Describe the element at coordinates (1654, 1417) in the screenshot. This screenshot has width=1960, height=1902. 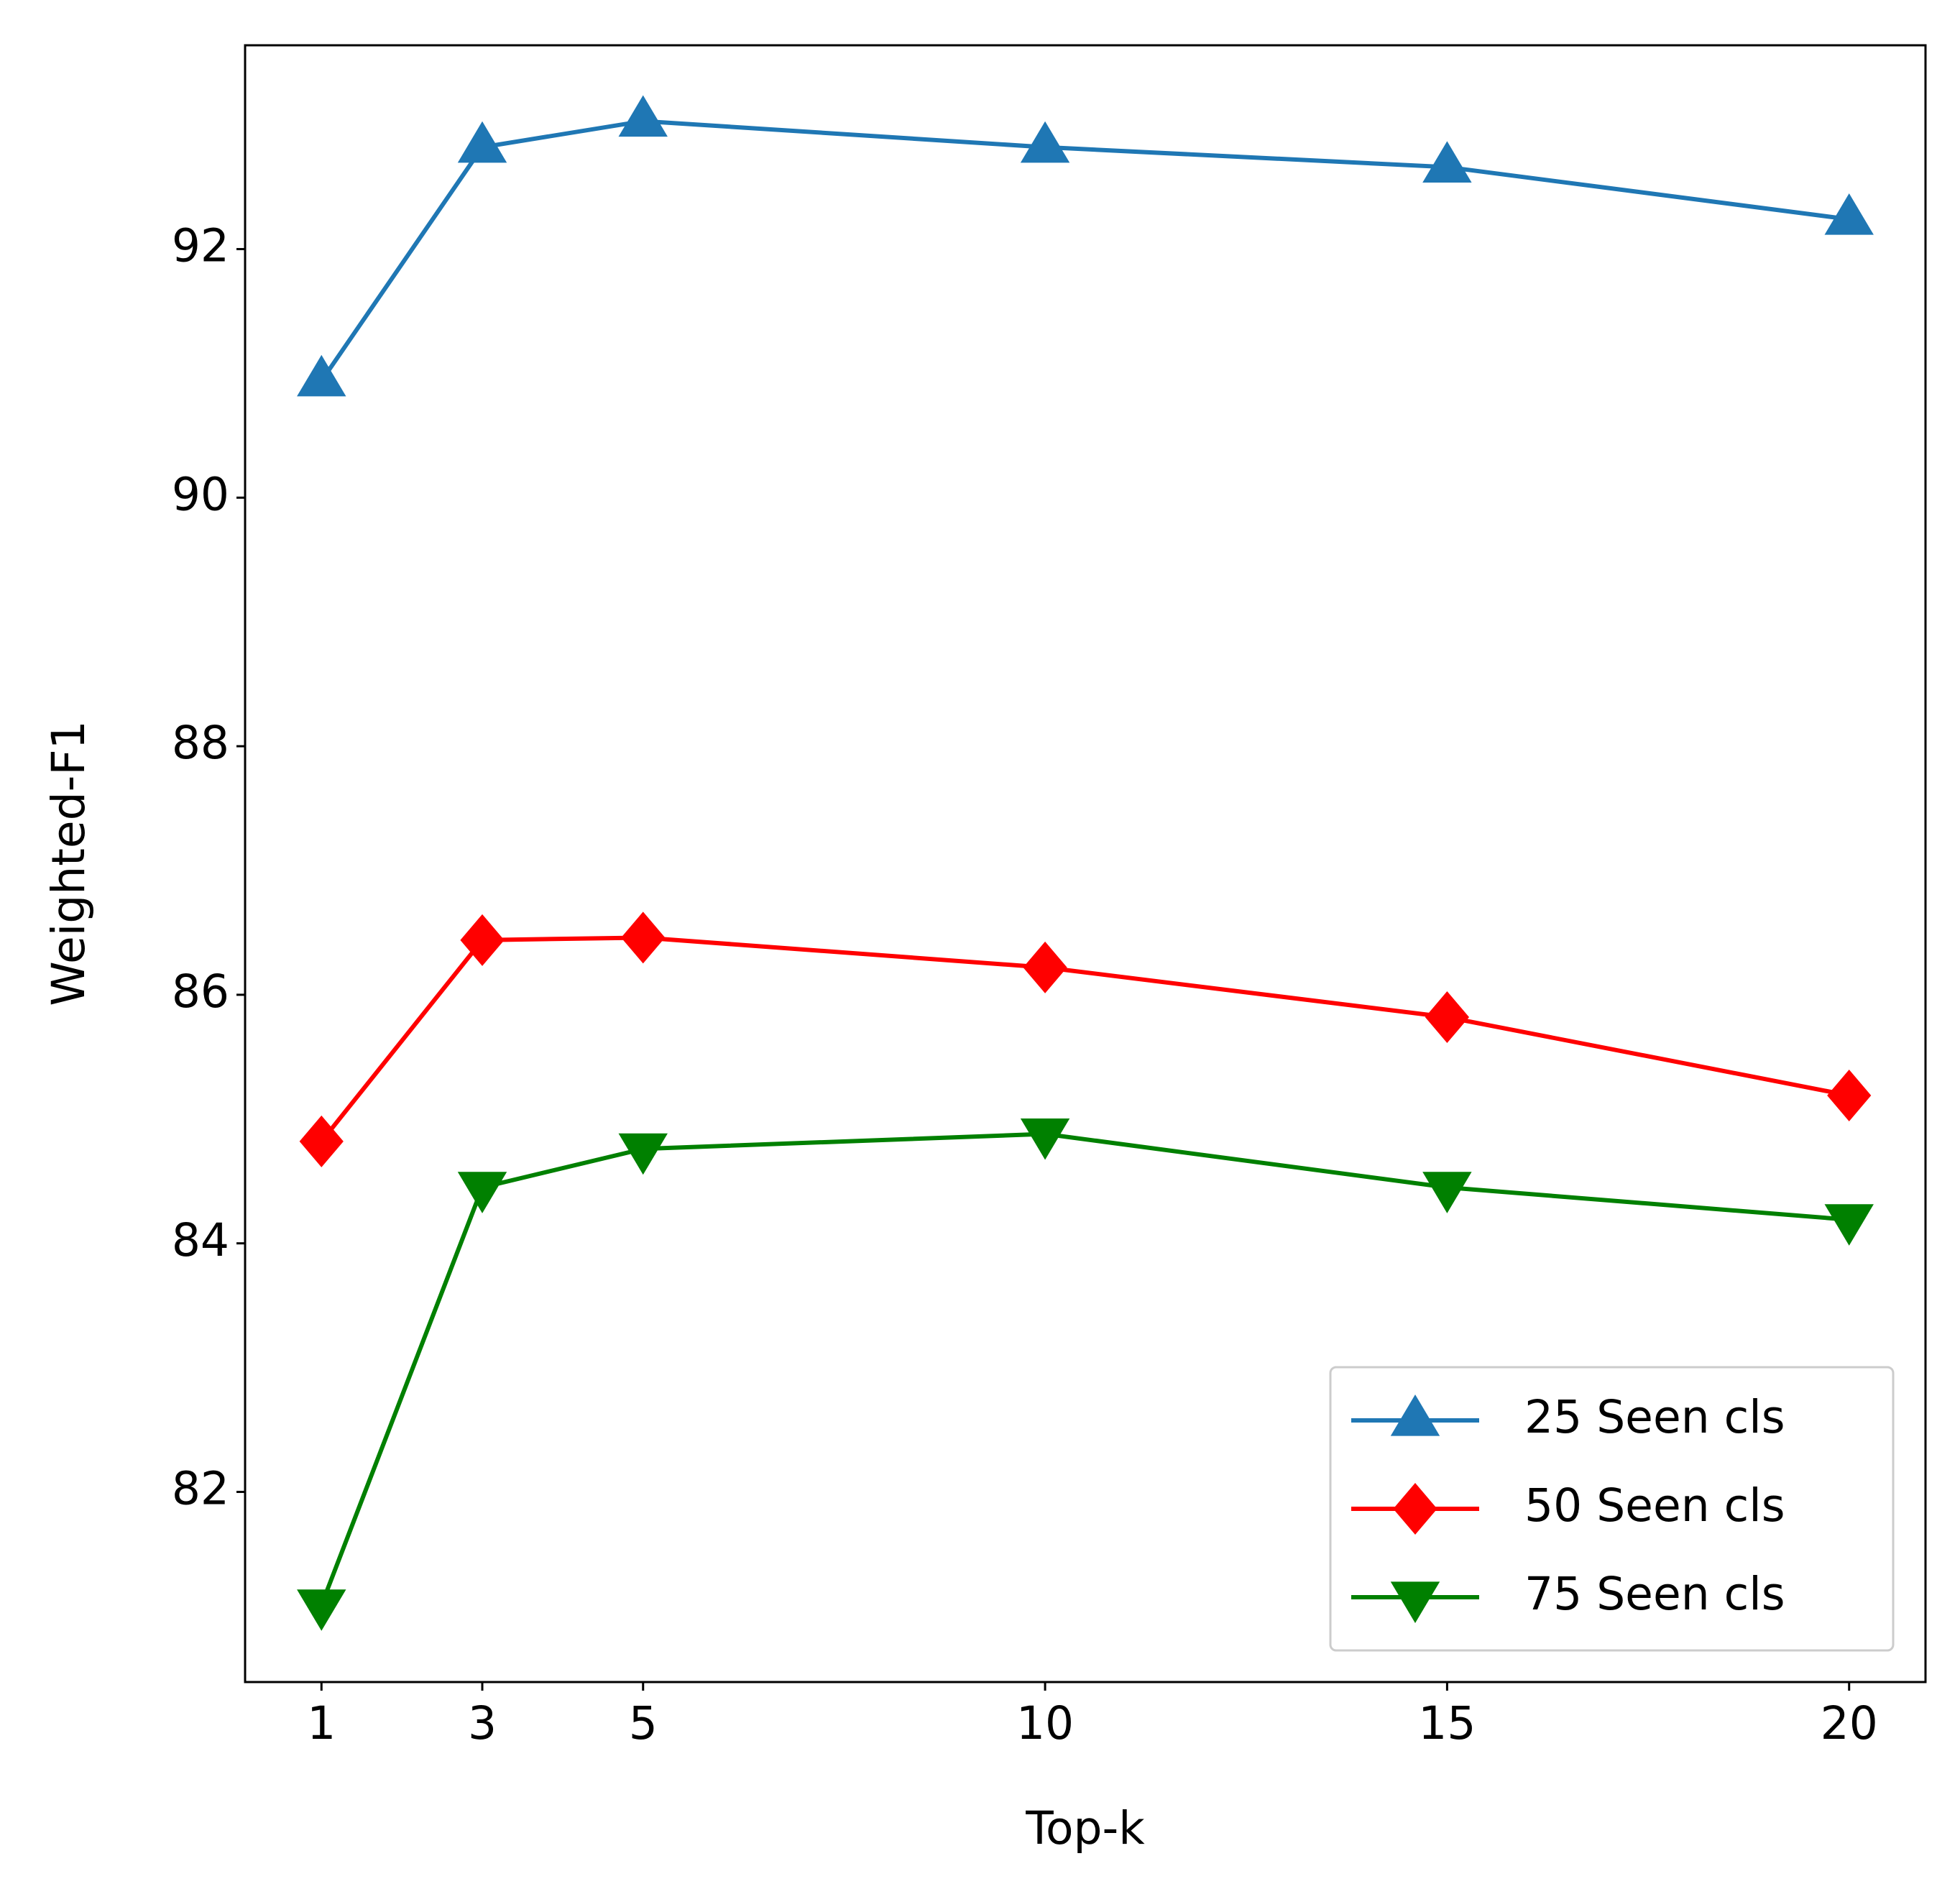
I see `legend-label: 25 Seen cls` at that location.